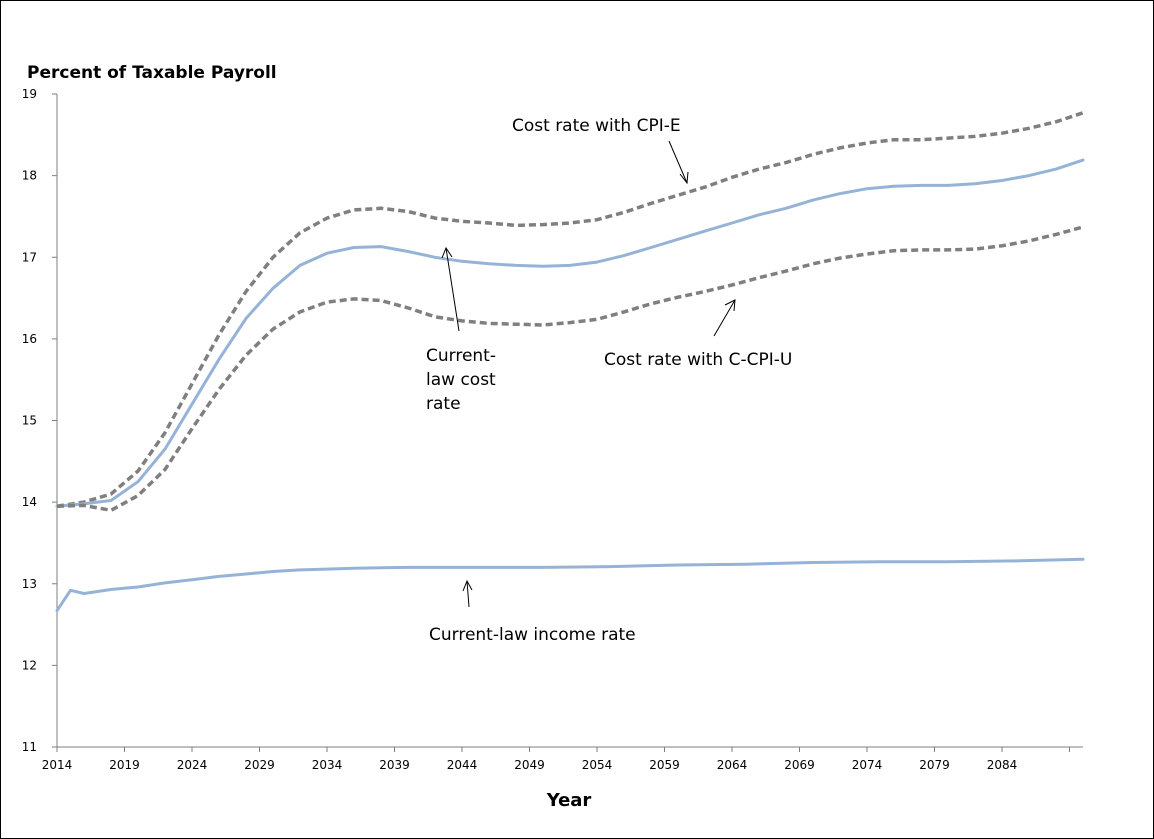 The width and height of the screenshot is (1154, 839). Describe the element at coordinates (588, 374) in the screenshot. I see `annotation-arrows` at that location.